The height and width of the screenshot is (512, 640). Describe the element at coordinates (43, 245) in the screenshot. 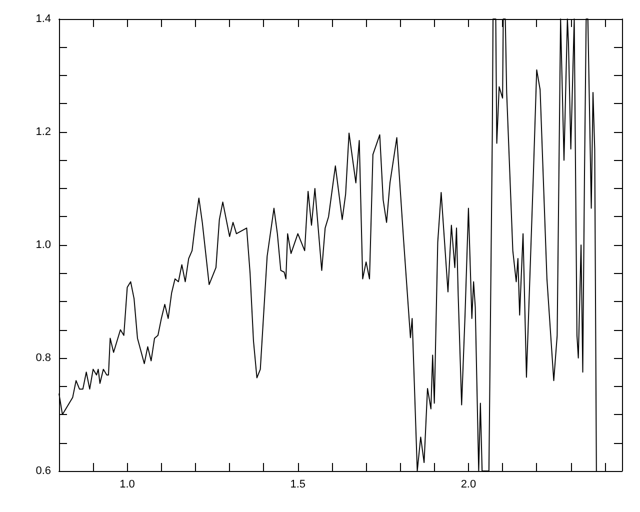

I see `y-tick-label: 1.0` at that location.